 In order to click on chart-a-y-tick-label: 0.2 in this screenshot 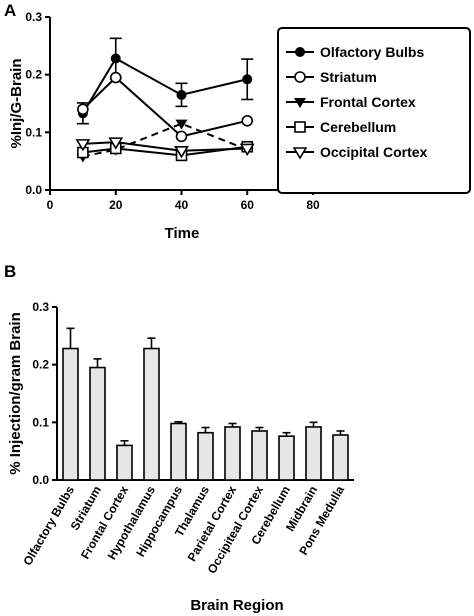, I will do `click(33, 75)`.